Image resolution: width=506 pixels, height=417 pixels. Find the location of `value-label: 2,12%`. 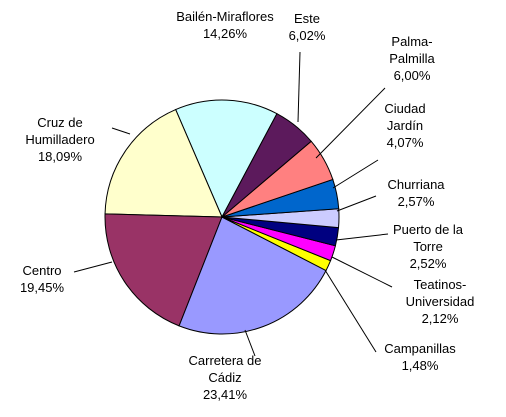

value-label: 2,12% is located at coordinates (440, 318).